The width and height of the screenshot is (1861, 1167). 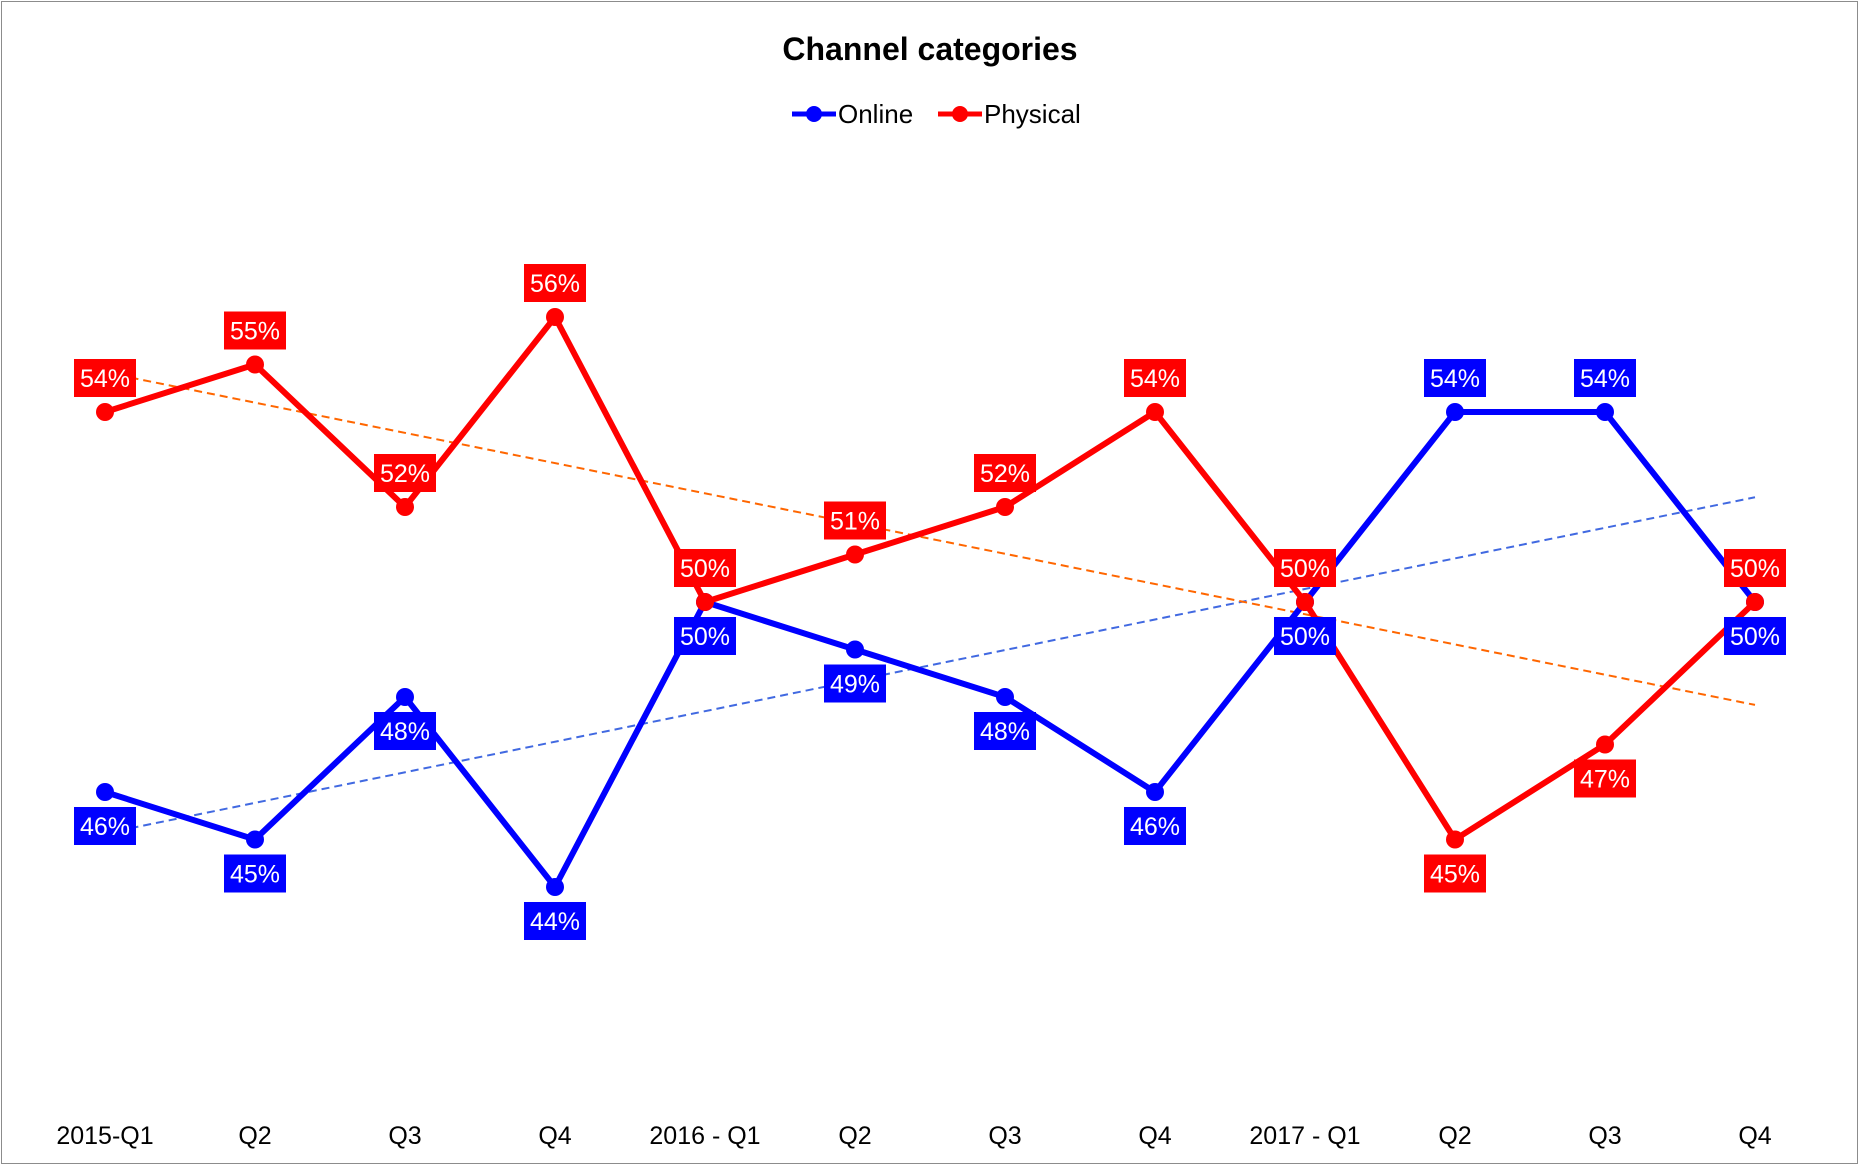 I want to click on data-label-physical-6: 52%, so click(x=1005, y=474).